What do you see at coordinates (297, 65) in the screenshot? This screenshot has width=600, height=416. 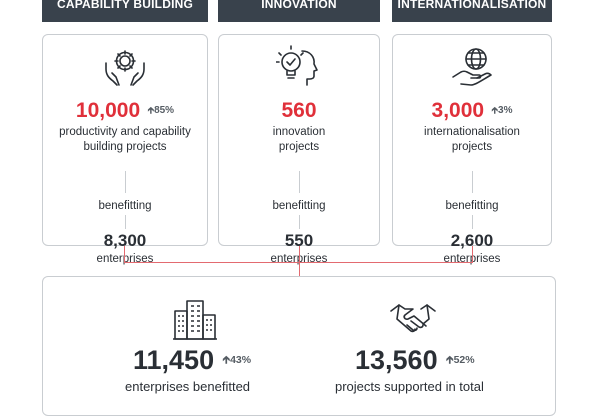 I see `lightbulb-head-icon` at bounding box center [297, 65].